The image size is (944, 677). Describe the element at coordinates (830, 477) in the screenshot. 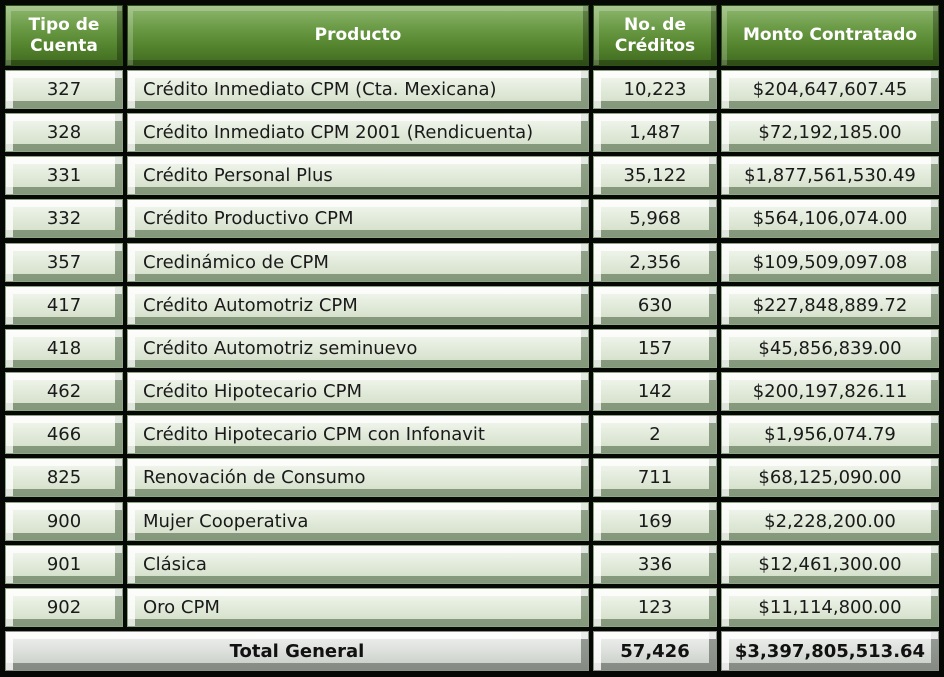

I see `cell-monto: $68,125,090.00` at that location.